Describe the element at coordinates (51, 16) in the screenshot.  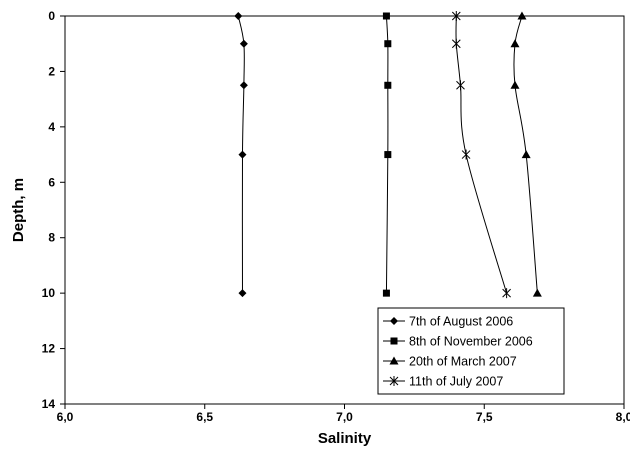
I see `y-tick-label: 0` at that location.